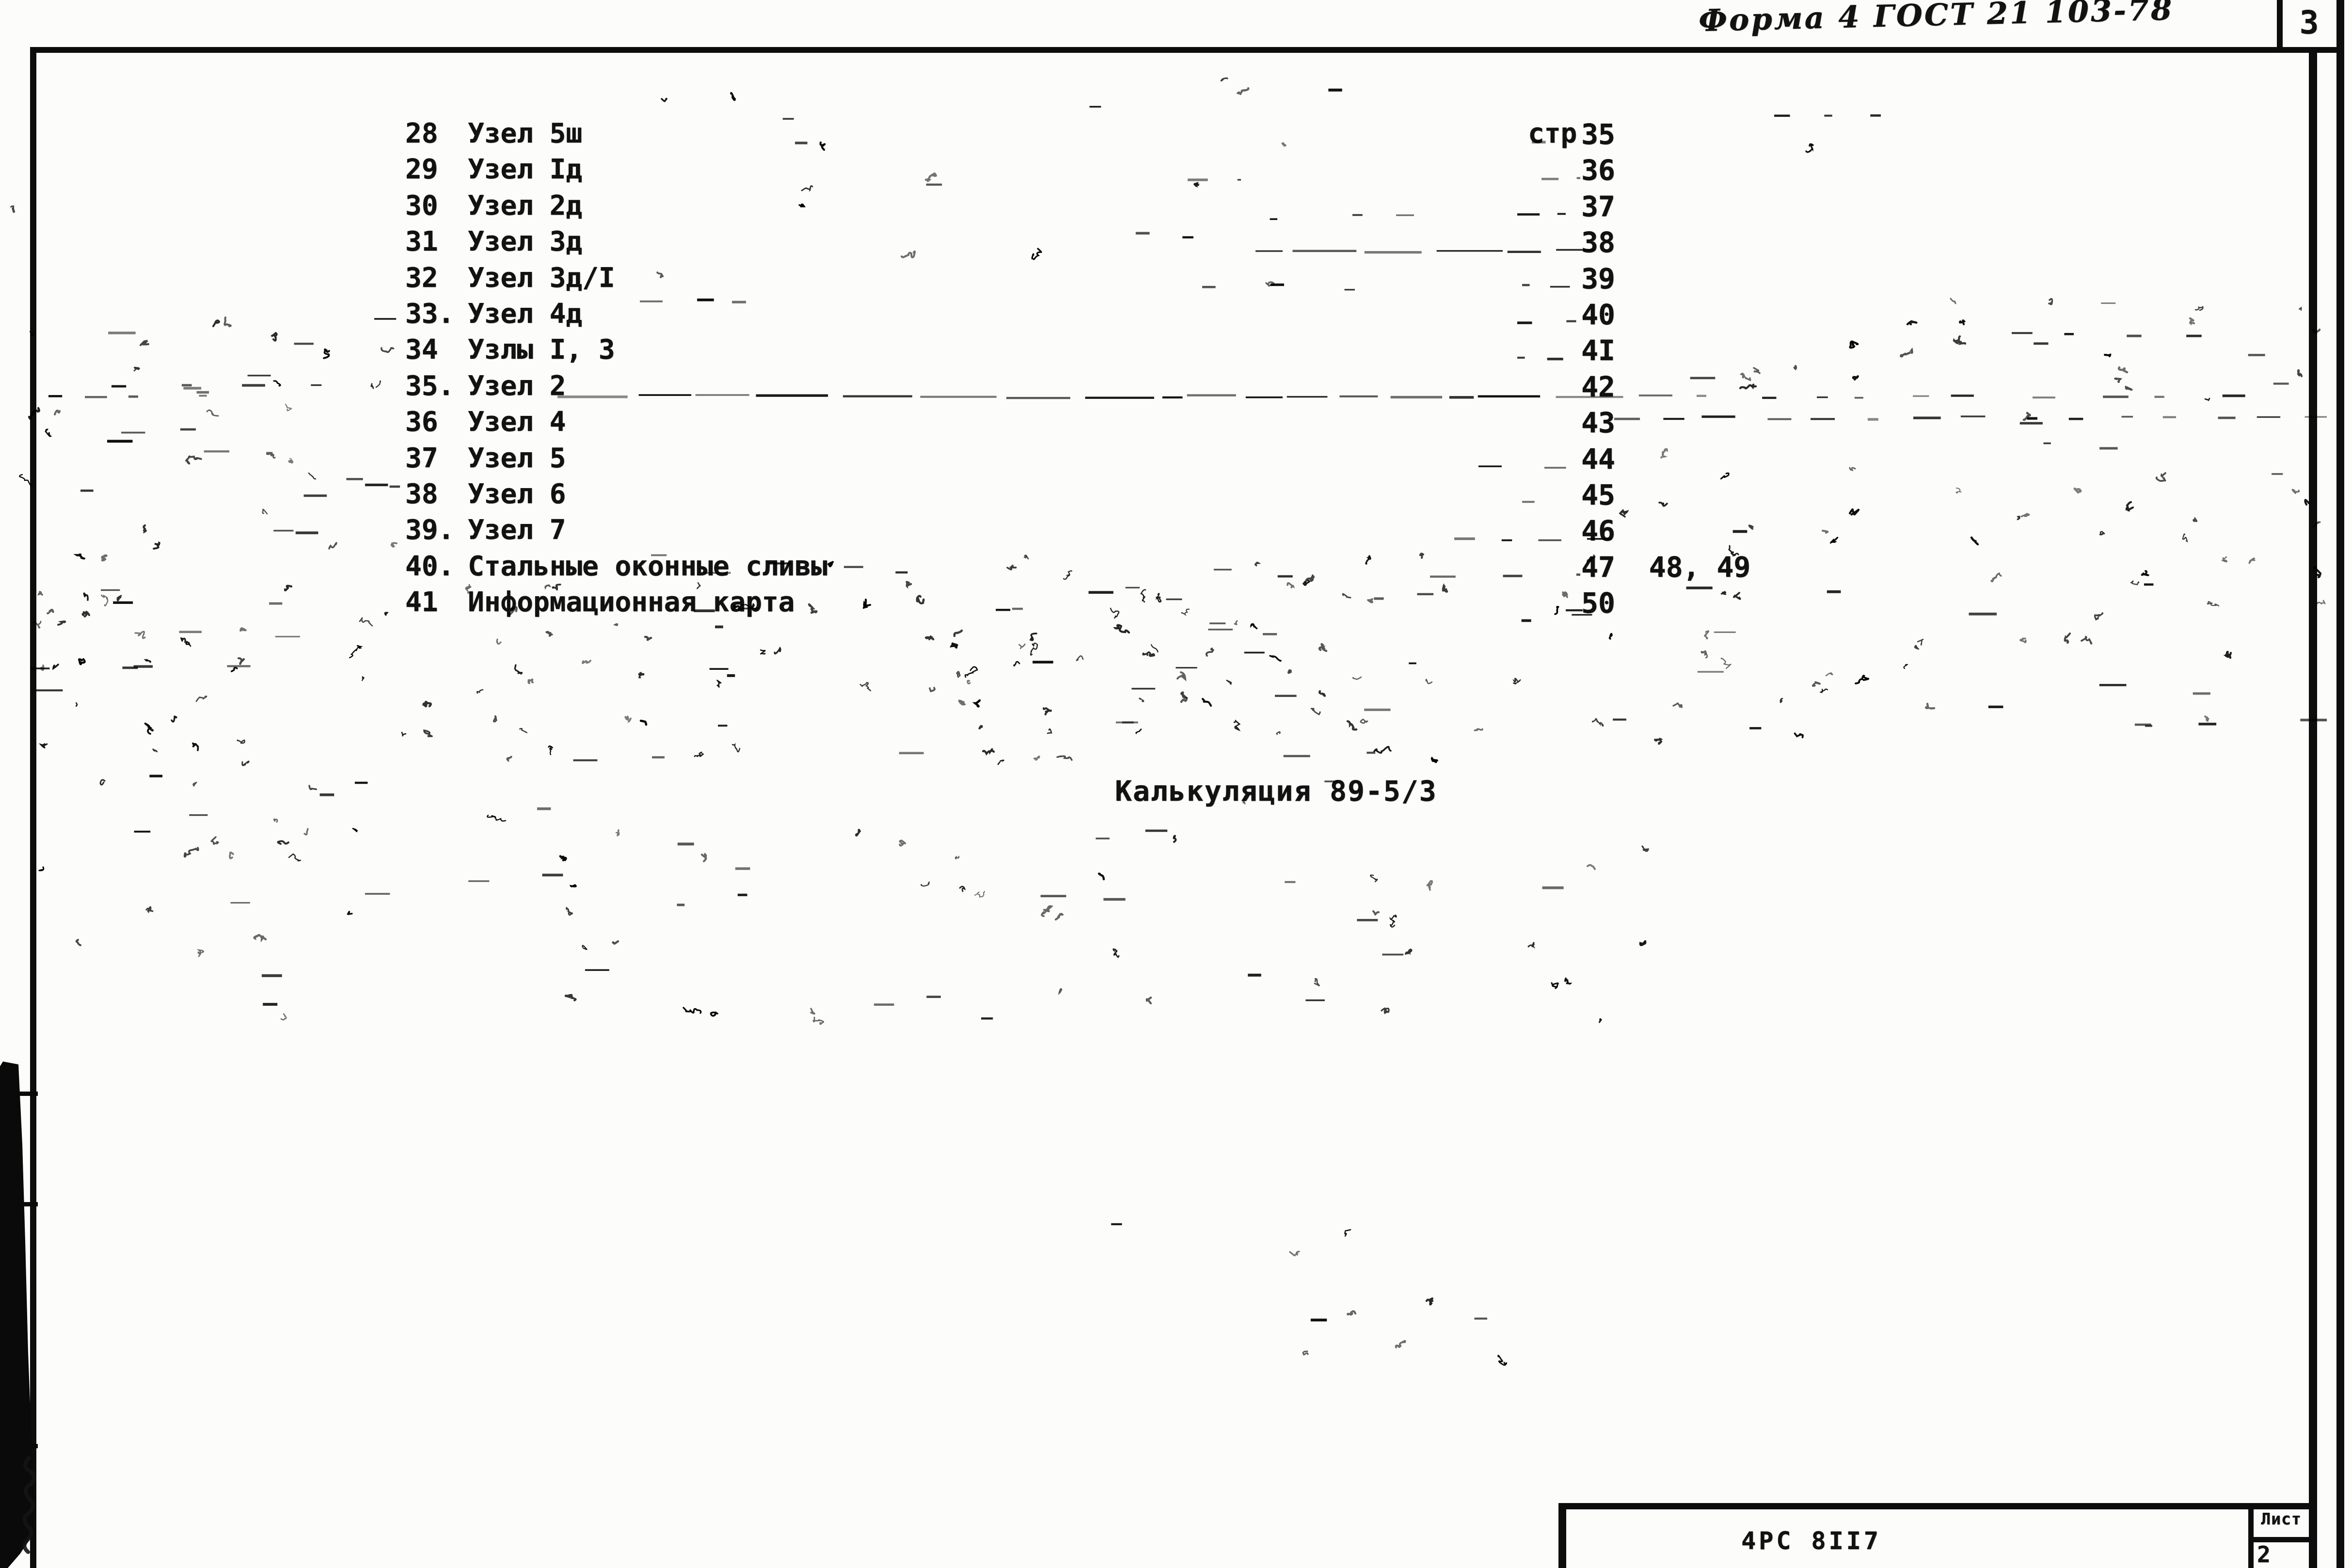 This screenshot has height=1568, width=2352. Describe the element at coordinates (421, 602) in the screenshot. I see `toc-item-number: 41` at that location.